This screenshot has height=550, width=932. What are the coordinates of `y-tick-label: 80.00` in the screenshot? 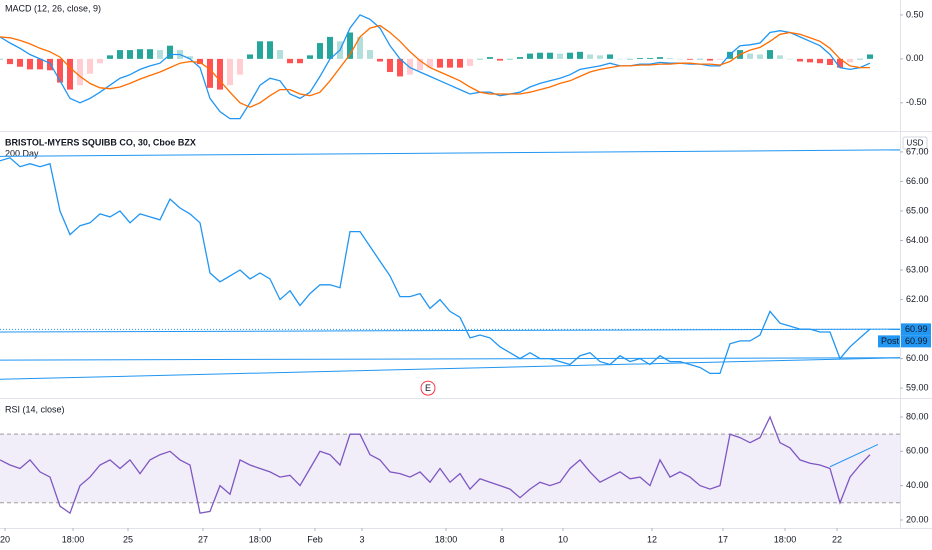 It's located at (917, 416).